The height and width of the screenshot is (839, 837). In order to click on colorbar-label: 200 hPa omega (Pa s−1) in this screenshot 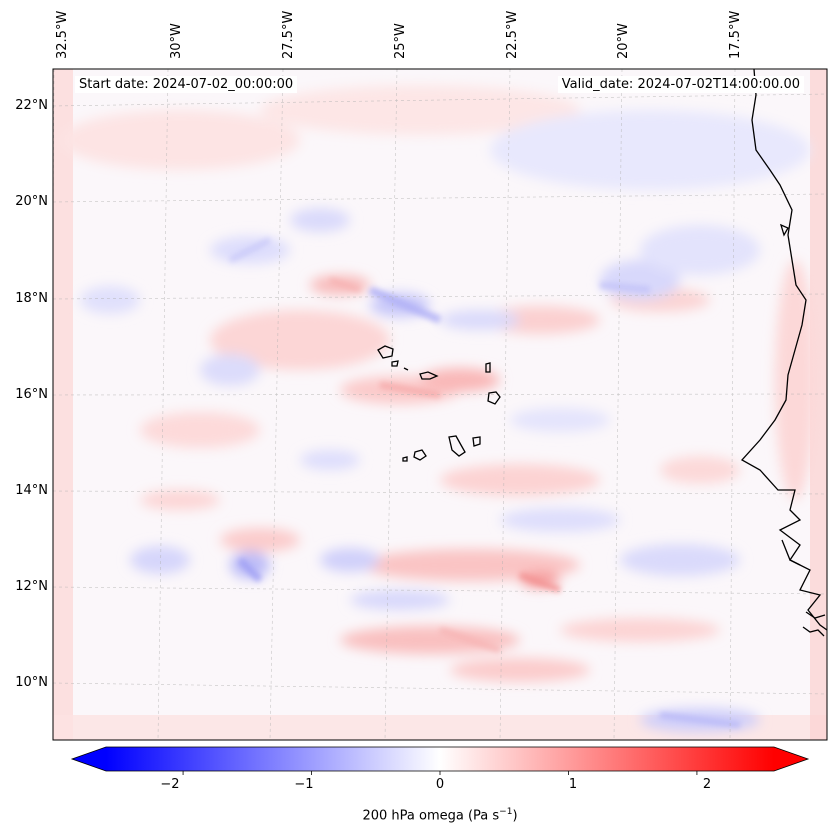, I will do `click(440, 815)`.